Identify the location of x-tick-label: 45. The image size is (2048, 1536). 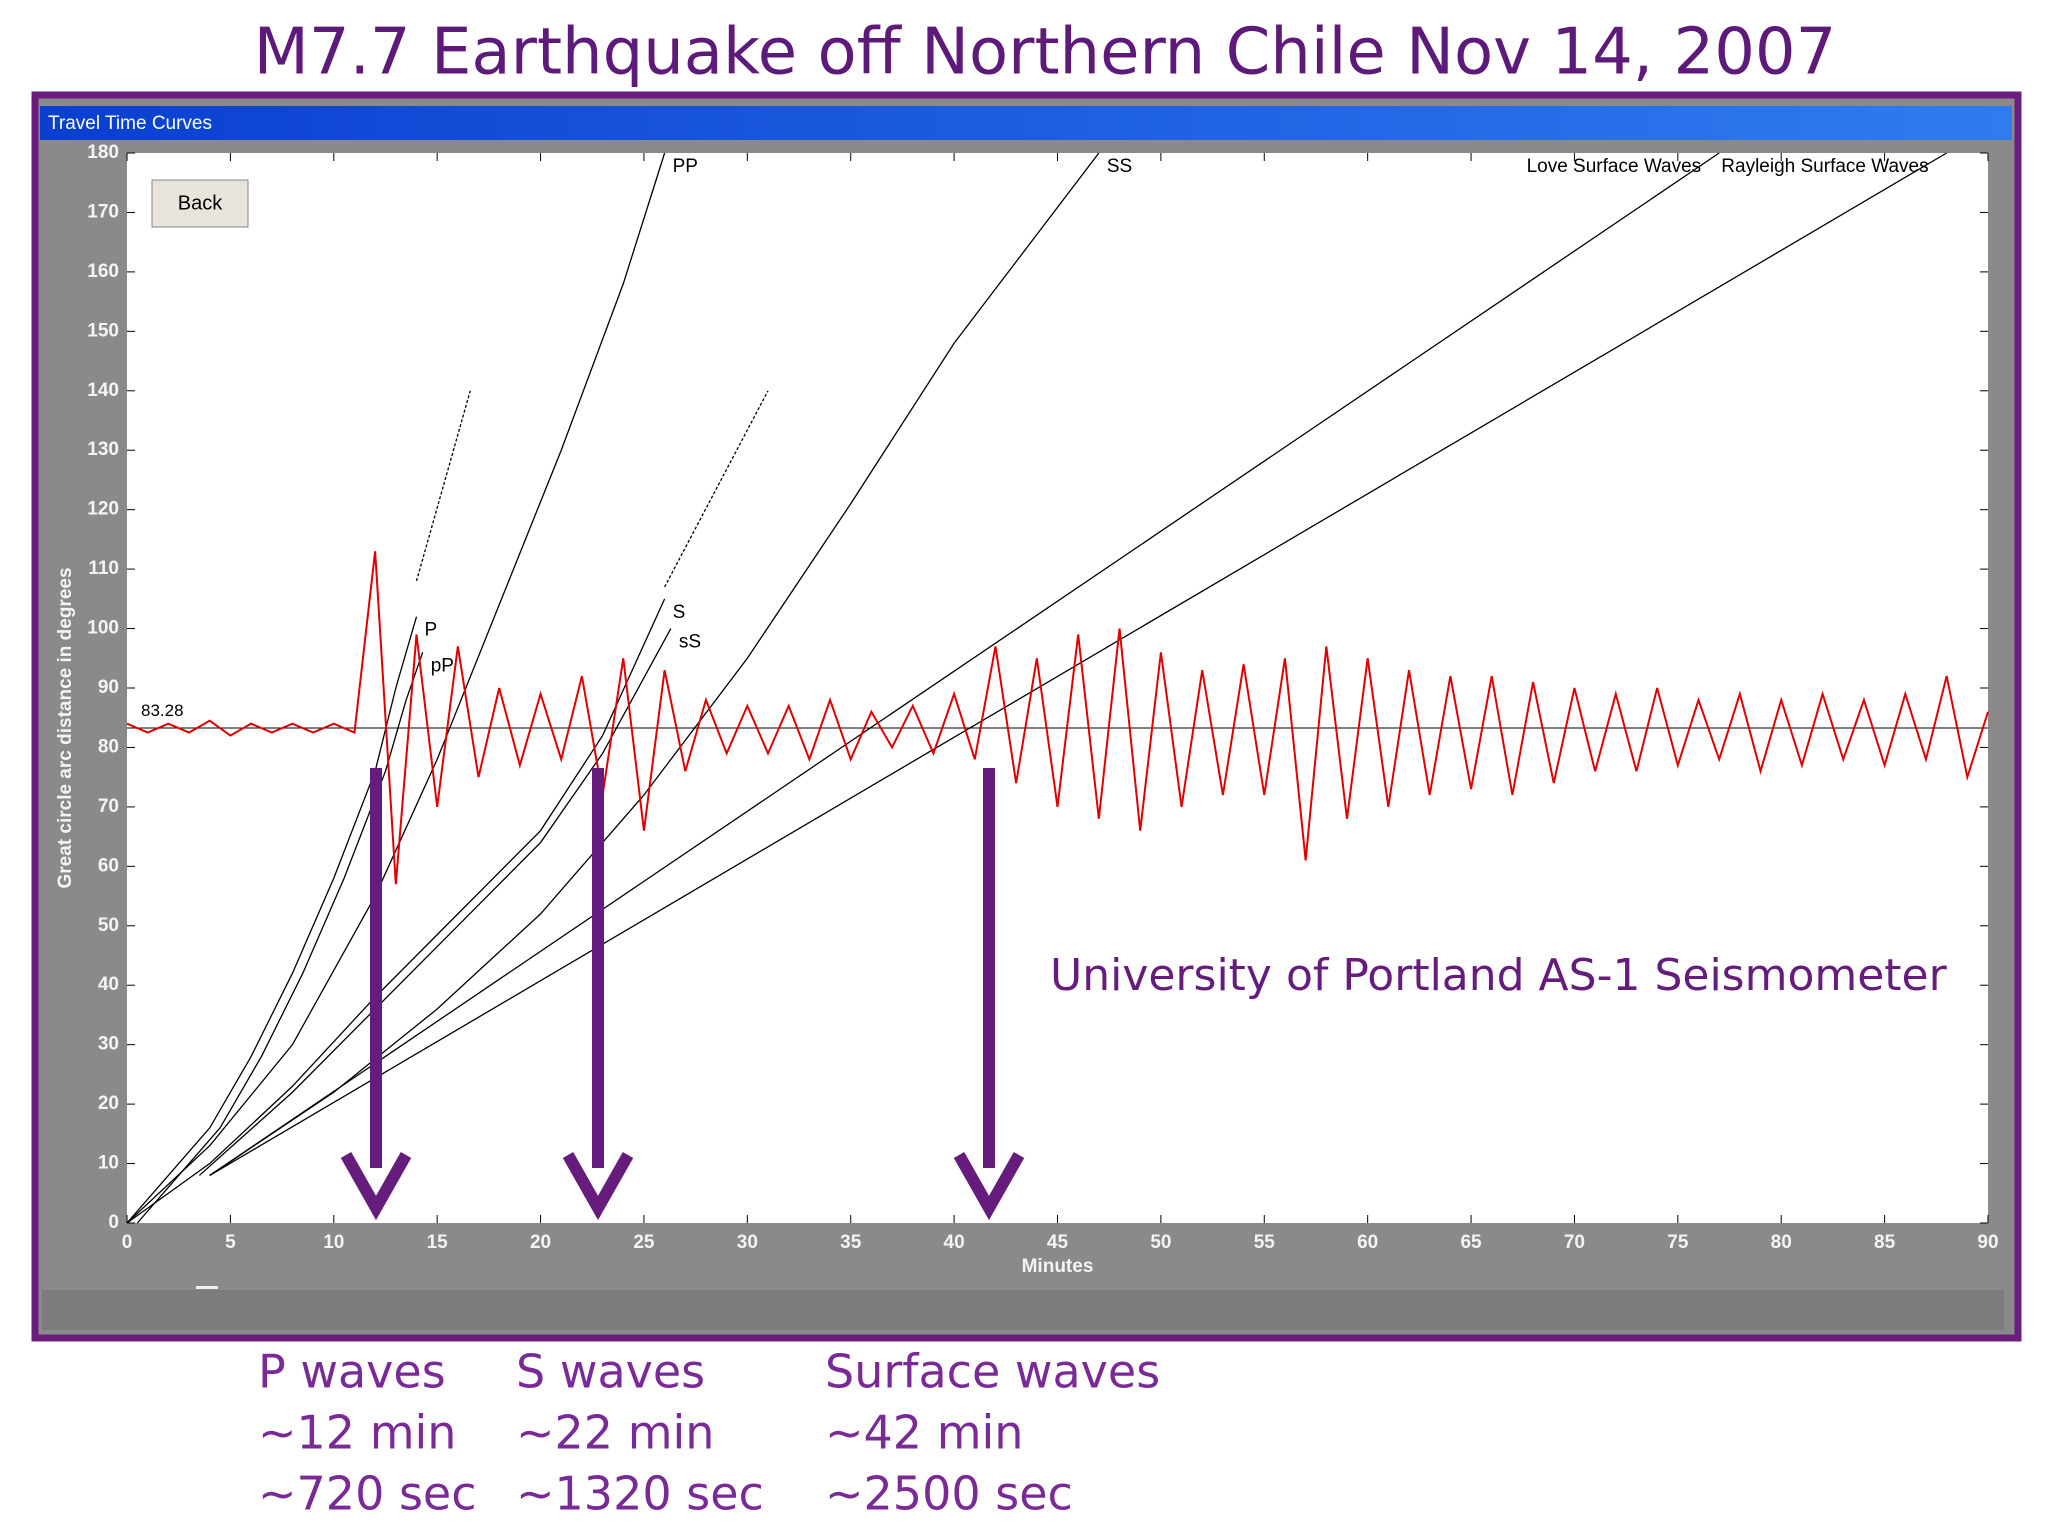
(1058, 1242).